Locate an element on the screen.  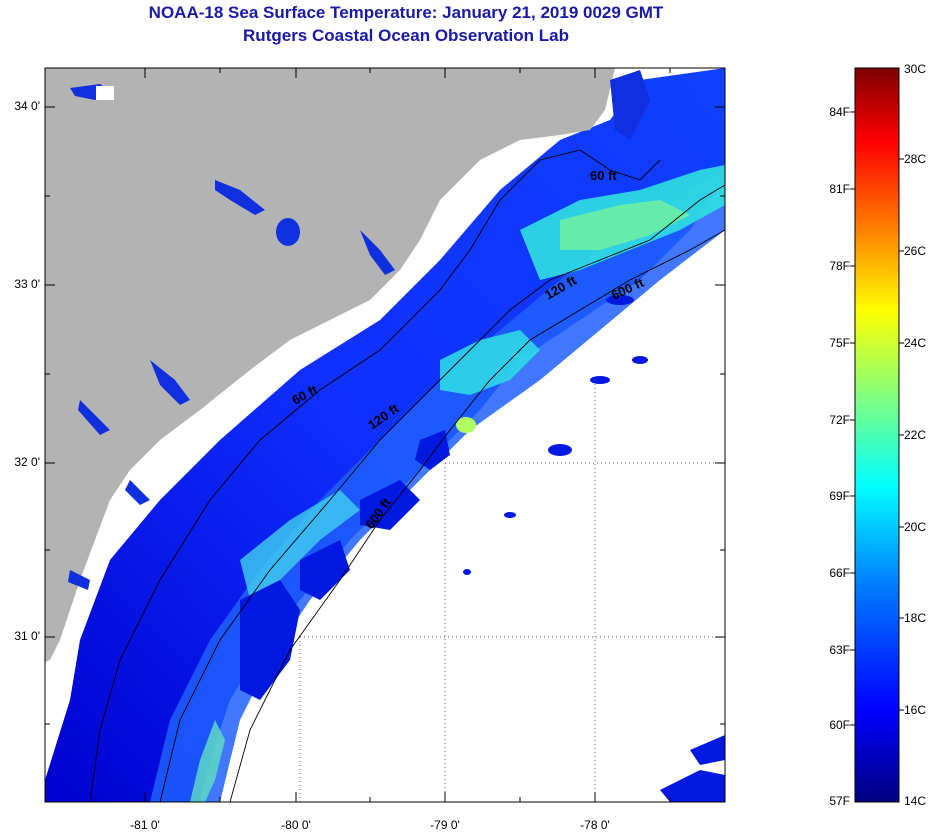
colorbar-c-label: 22C is located at coordinates (915, 435).